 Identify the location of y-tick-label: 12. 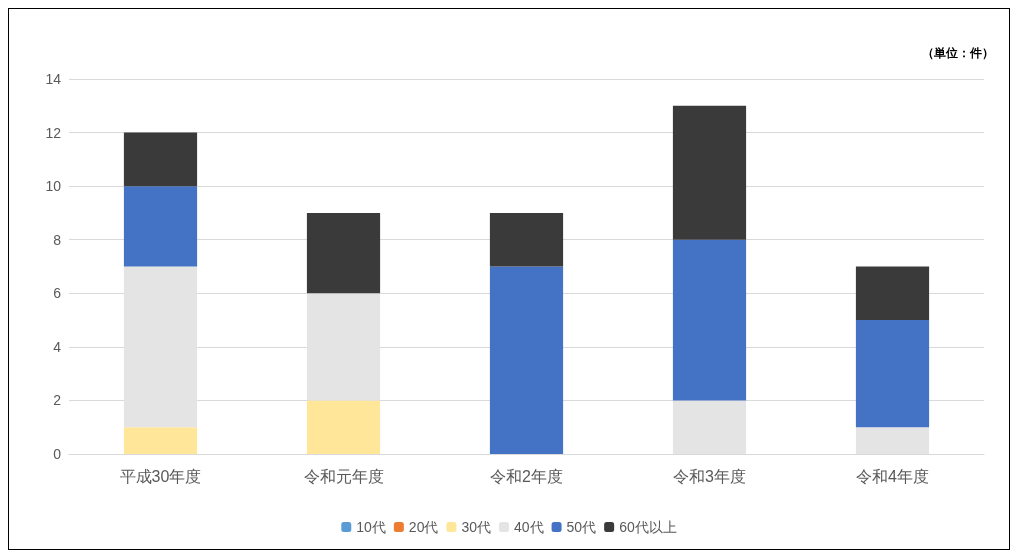
(53, 132).